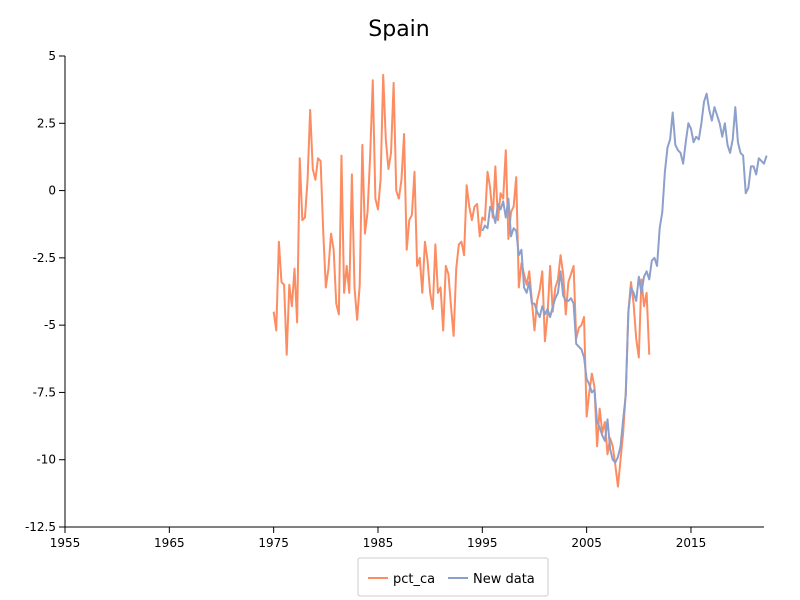 This screenshot has width=800, height=600. Describe the element at coordinates (52, 56) in the screenshot. I see `y-tick-label: 5` at that location.